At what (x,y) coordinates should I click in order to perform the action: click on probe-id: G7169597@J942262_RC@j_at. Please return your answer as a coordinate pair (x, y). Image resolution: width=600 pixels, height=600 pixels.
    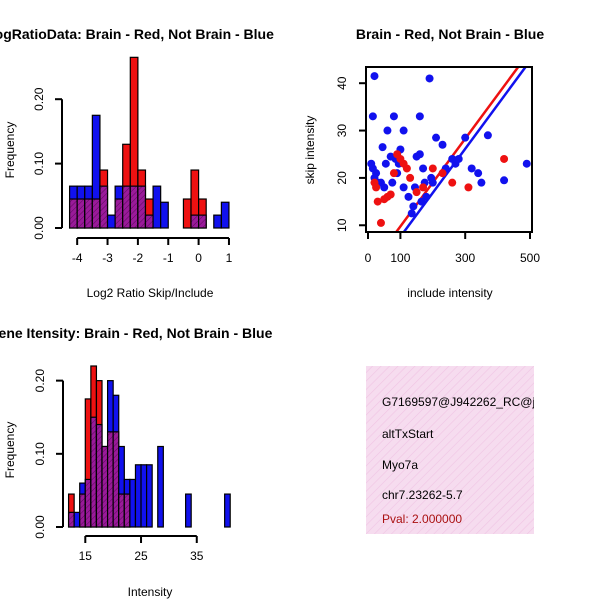
    Looking at the image, I should click on (467, 402).